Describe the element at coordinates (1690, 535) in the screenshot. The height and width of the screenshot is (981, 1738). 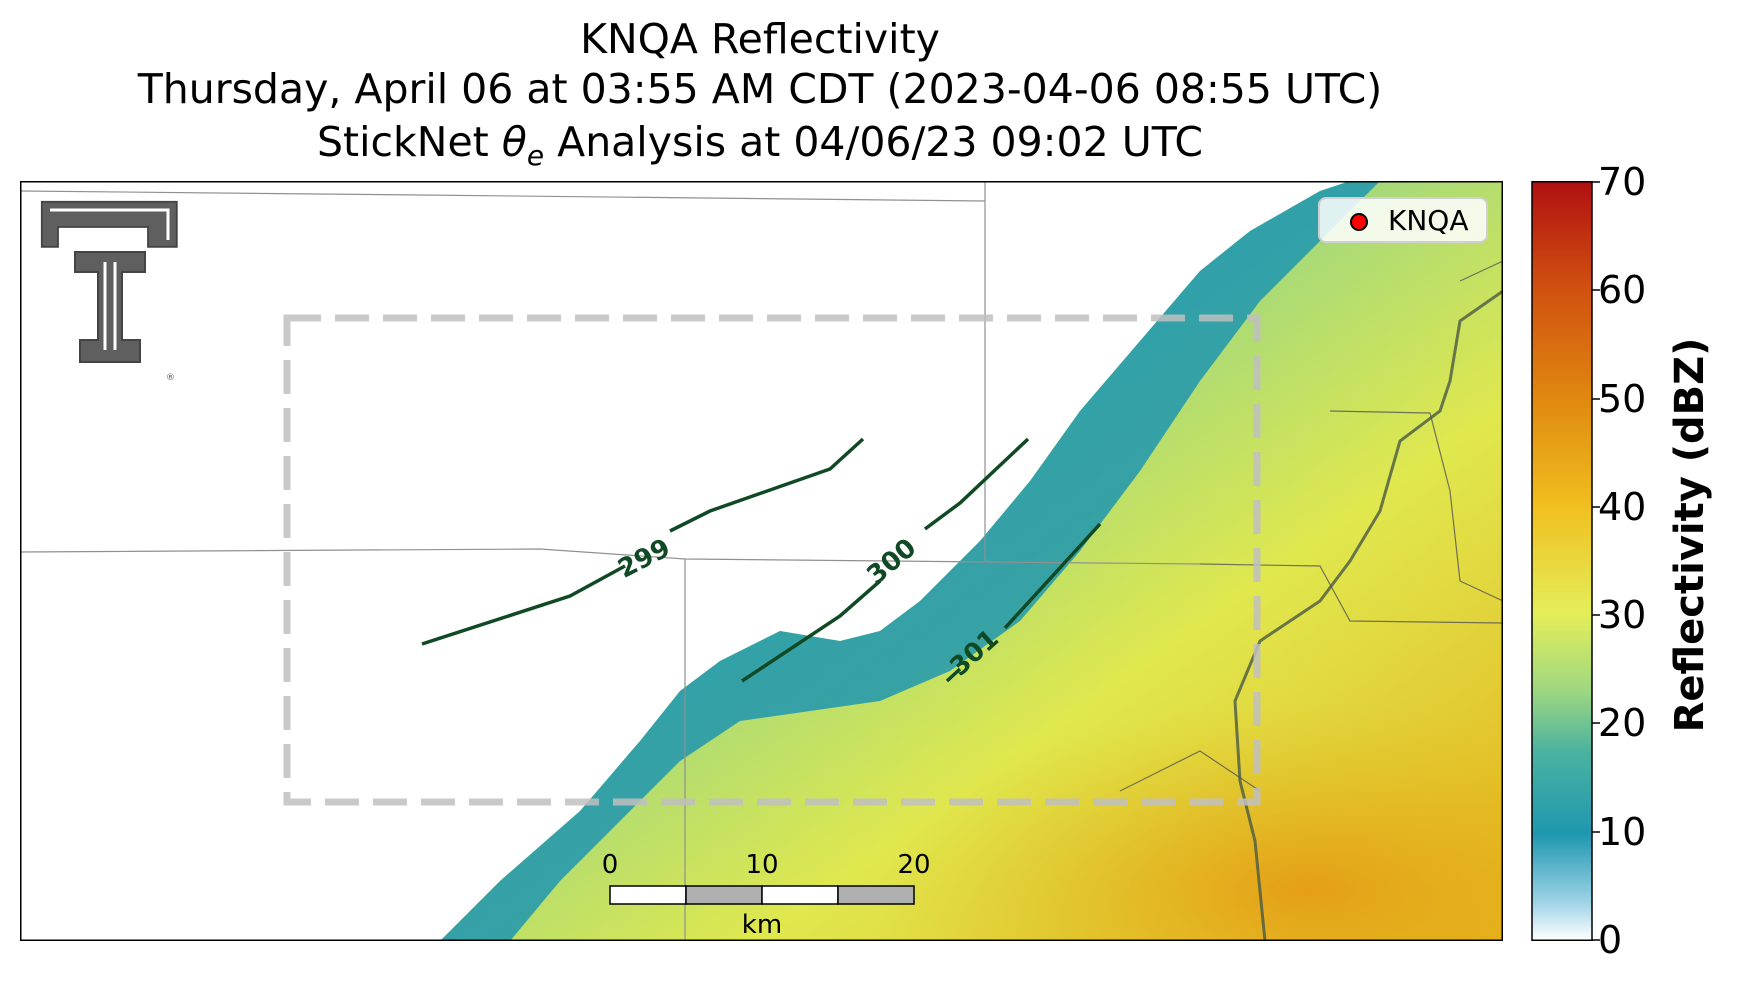
I see `colorbar-label: Reflectivity (dBZ)` at that location.